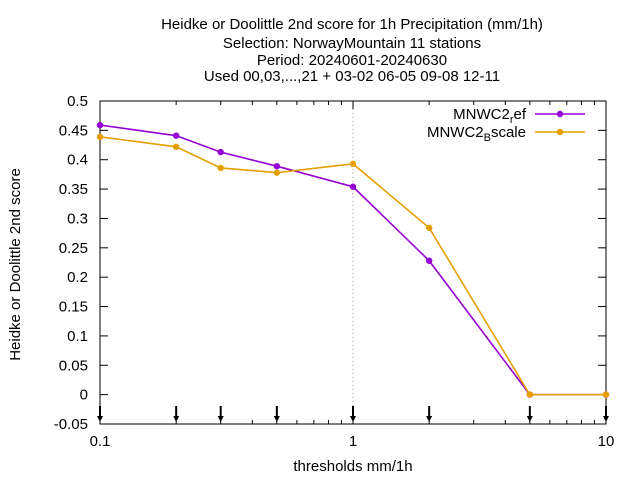  What do you see at coordinates (73, 307) in the screenshot?
I see `y-tick-label: 0.15` at bounding box center [73, 307].